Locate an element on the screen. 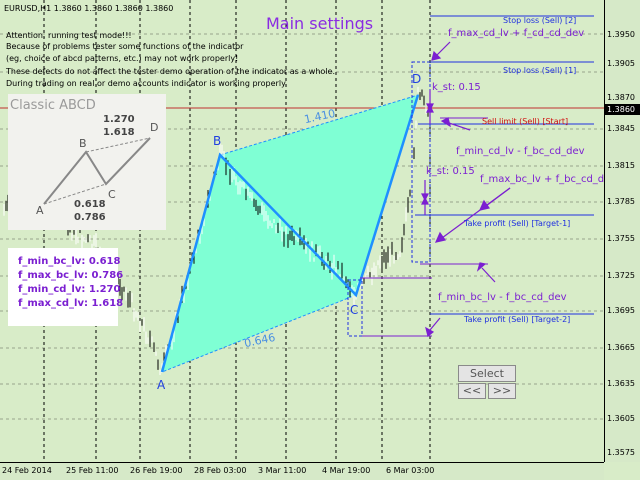 The image size is (640, 480). level-max-cd: f_max_cd_lv: 1.618 is located at coordinates (71, 303).